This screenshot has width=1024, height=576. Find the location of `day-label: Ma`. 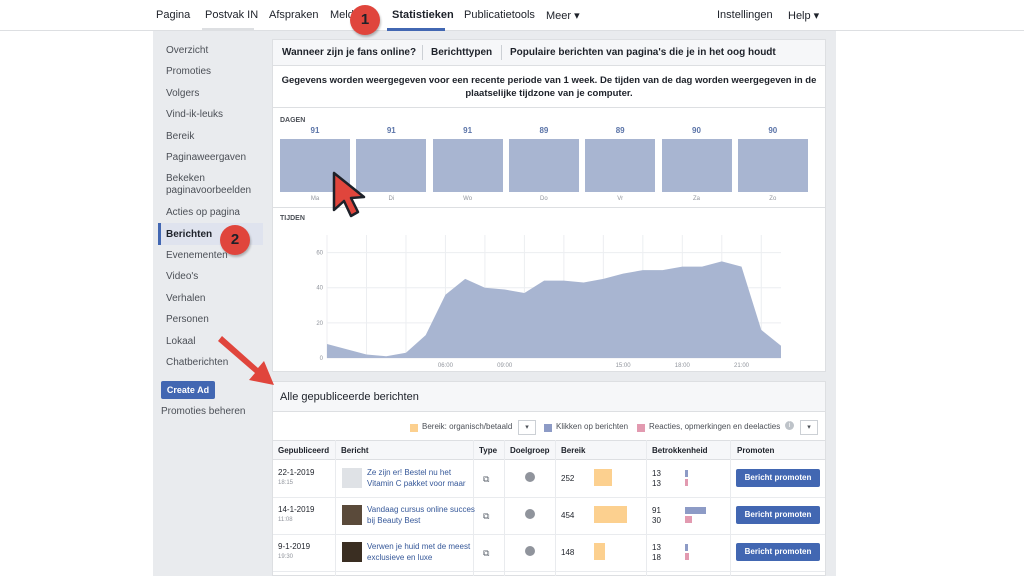

day-label: Ma is located at coordinates (315, 199).